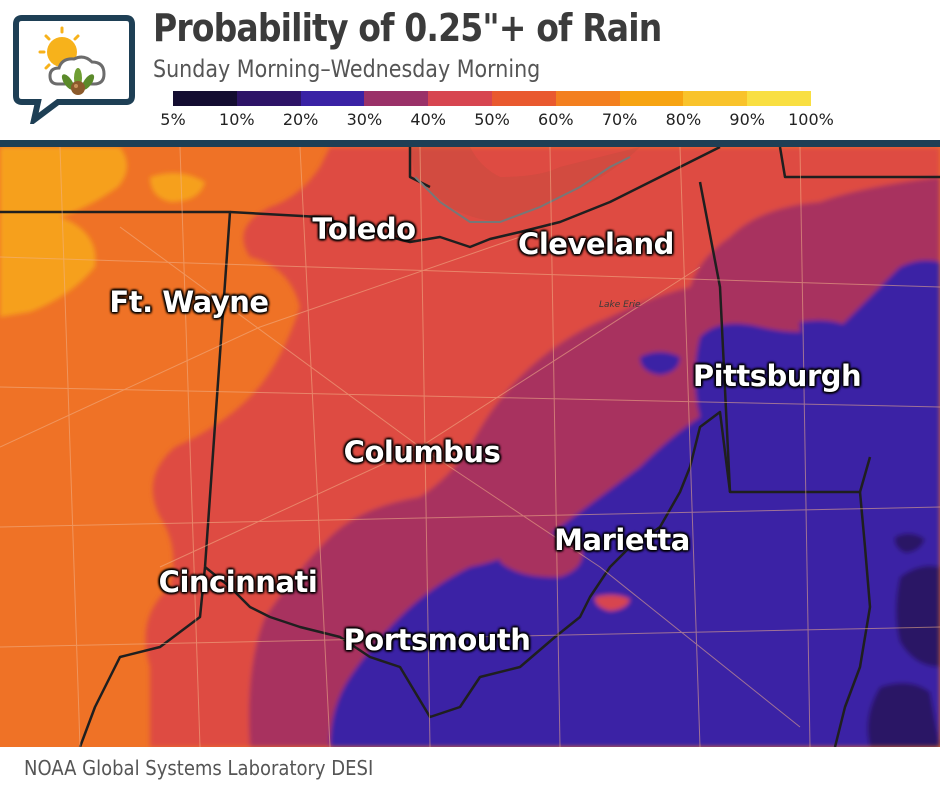 The image size is (940, 788). I want to click on header-divider, so click(470, 143).